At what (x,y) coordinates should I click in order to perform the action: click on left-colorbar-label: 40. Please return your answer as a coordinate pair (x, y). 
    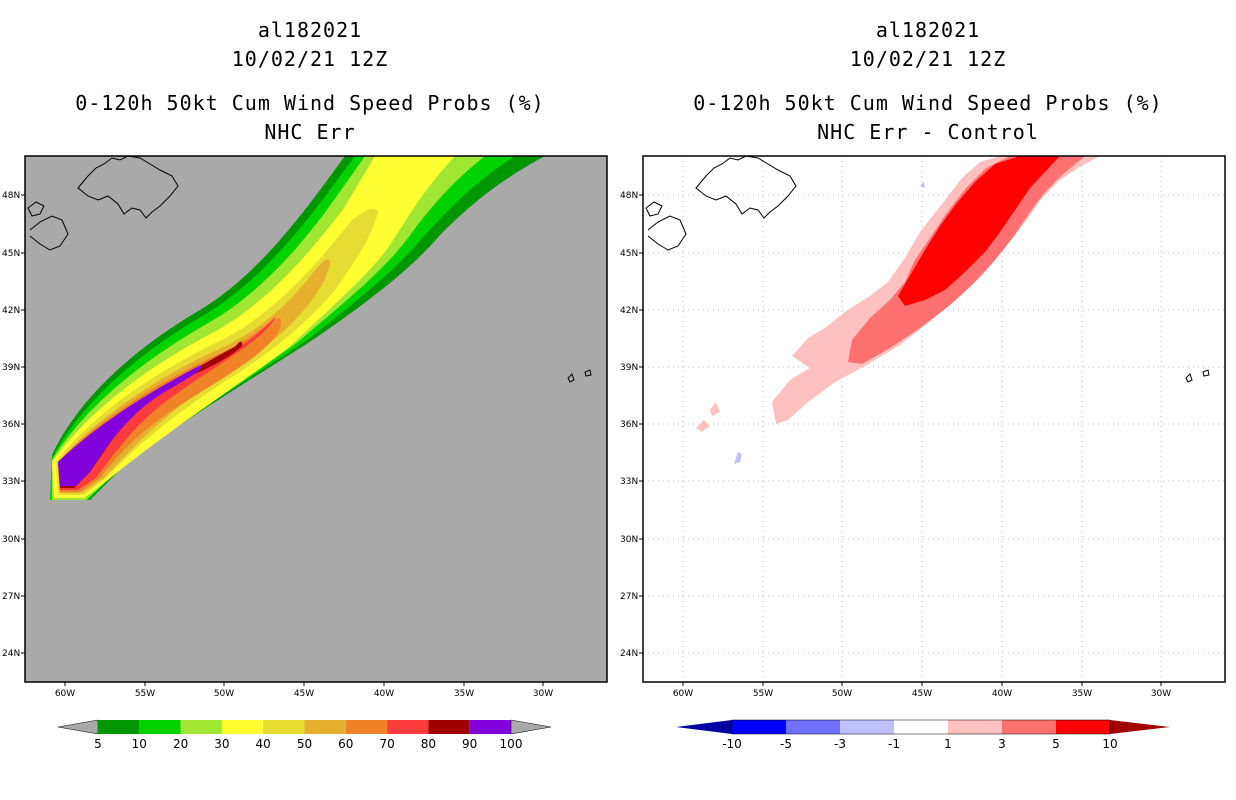
    Looking at the image, I should click on (263, 744).